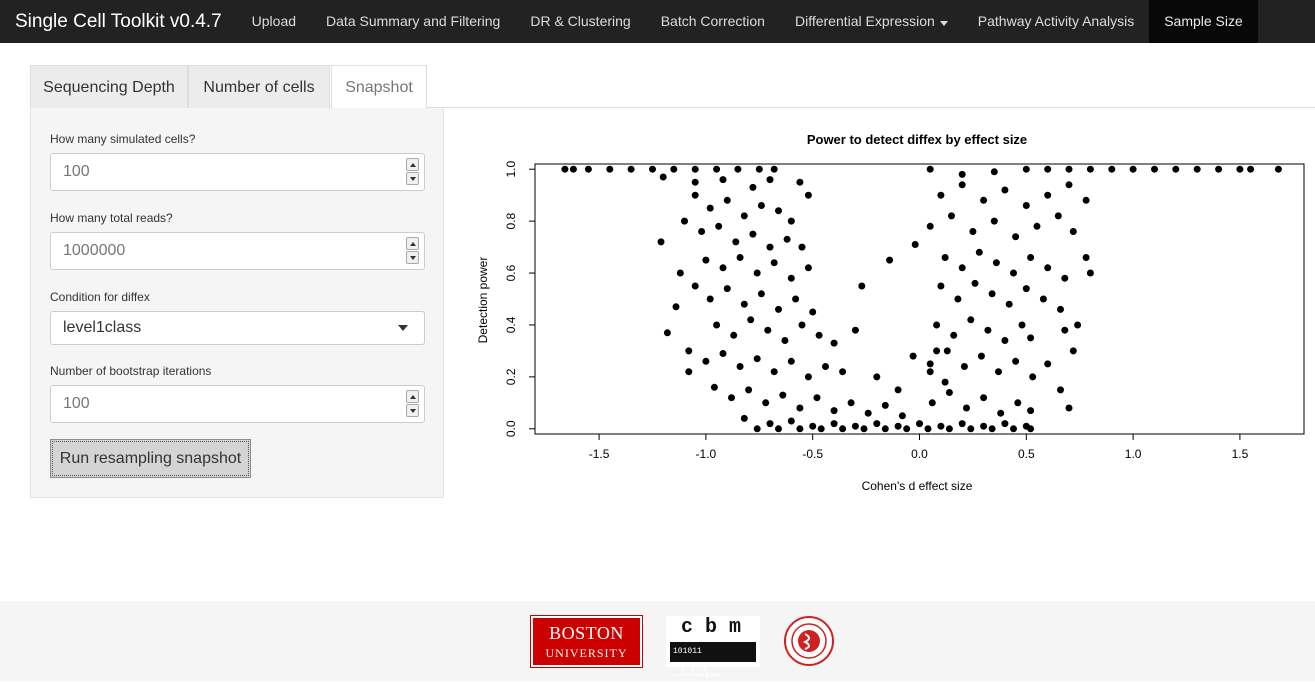 The width and height of the screenshot is (1315, 682). Describe the element at coordinates (519, 299) in the screenshot. I see `y-axis: 0.0 0.2 0.4 0.6 0.8 1.0` at that location.